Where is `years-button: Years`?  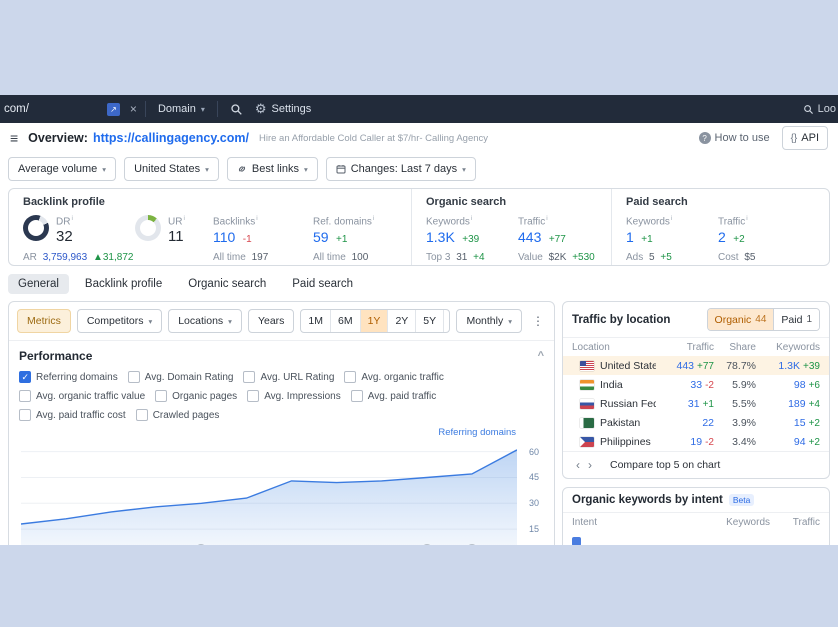
years-button: Years is located at coordinates (271, 321).